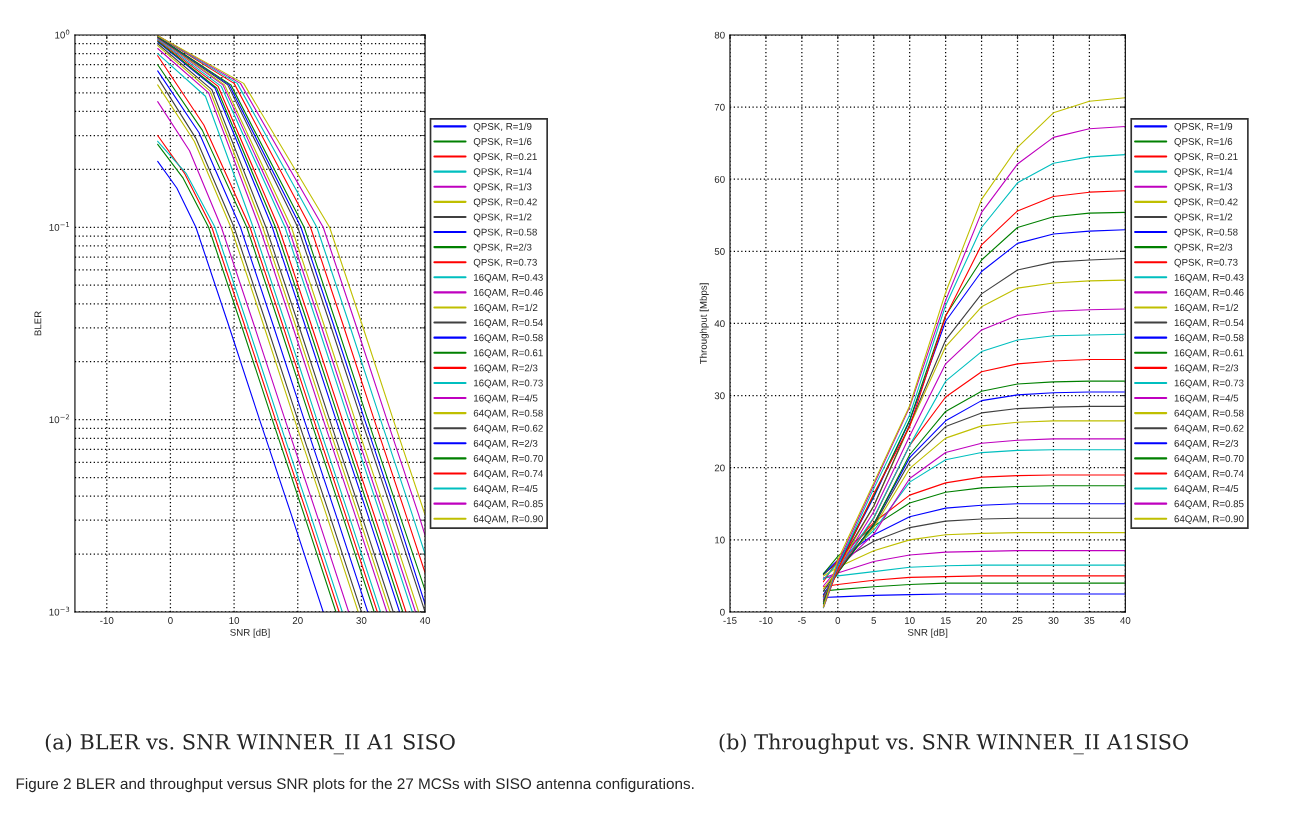 This screenshot has height=822, width=1292. I want to click on text: (b) Throughput vs. SNR WINNER_II A1SISO, so click(953, 744).